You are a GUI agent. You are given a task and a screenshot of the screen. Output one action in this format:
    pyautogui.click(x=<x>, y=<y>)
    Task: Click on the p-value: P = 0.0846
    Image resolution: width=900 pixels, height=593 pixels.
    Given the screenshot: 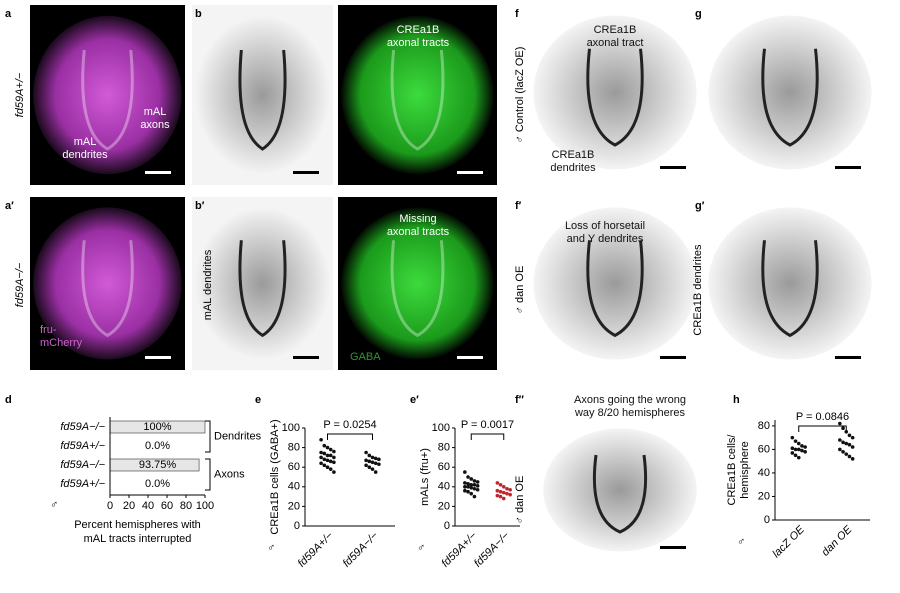 What is the action you would take?
    pyautogui.click(x=822, y=417)
    